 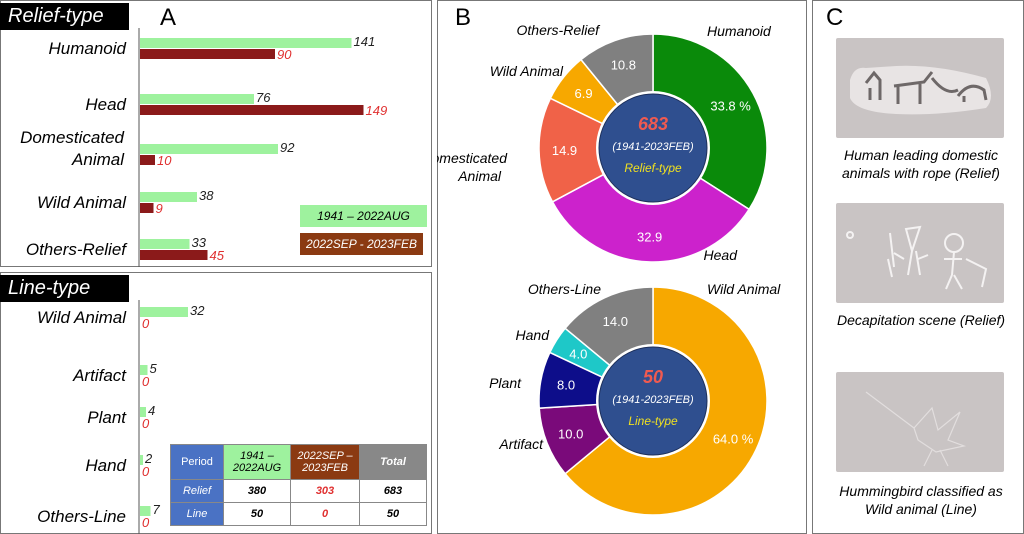 What do you see at coordinates (165, 244) in the screenshot?
I see `relief-others-relief-bar-1941-2022aug` at bounding box center [165, 244].